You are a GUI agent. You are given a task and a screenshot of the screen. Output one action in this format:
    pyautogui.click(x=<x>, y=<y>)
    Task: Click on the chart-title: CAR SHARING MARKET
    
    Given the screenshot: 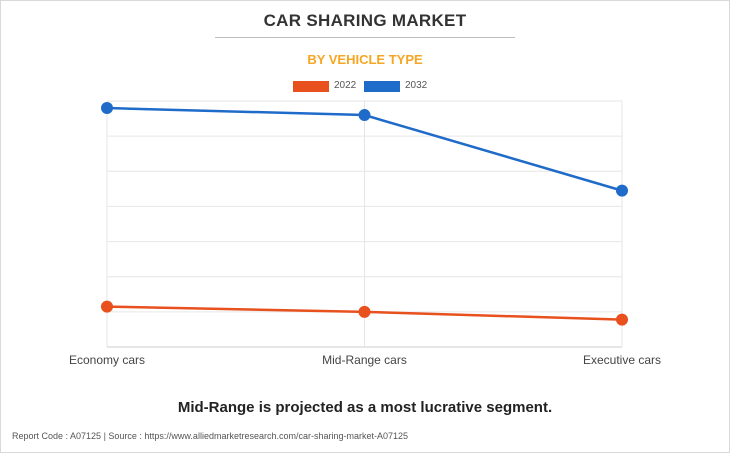 What is the action you would take?
    pyautogui.click(x=365, y=20)
    